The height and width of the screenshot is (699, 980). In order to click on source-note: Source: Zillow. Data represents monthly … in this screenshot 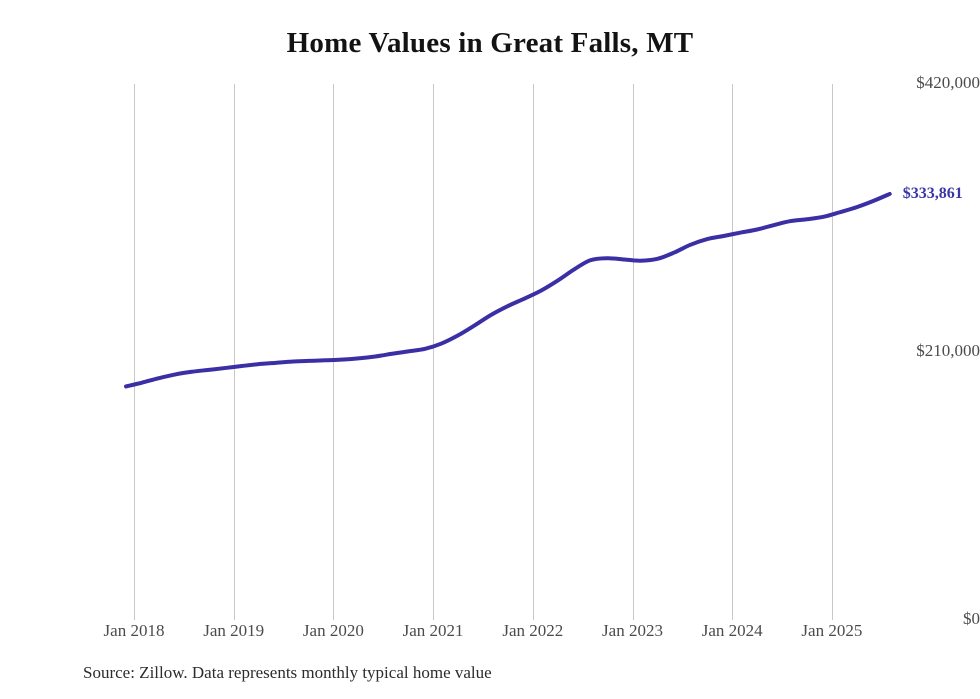, I will do `click(287, 672)`.